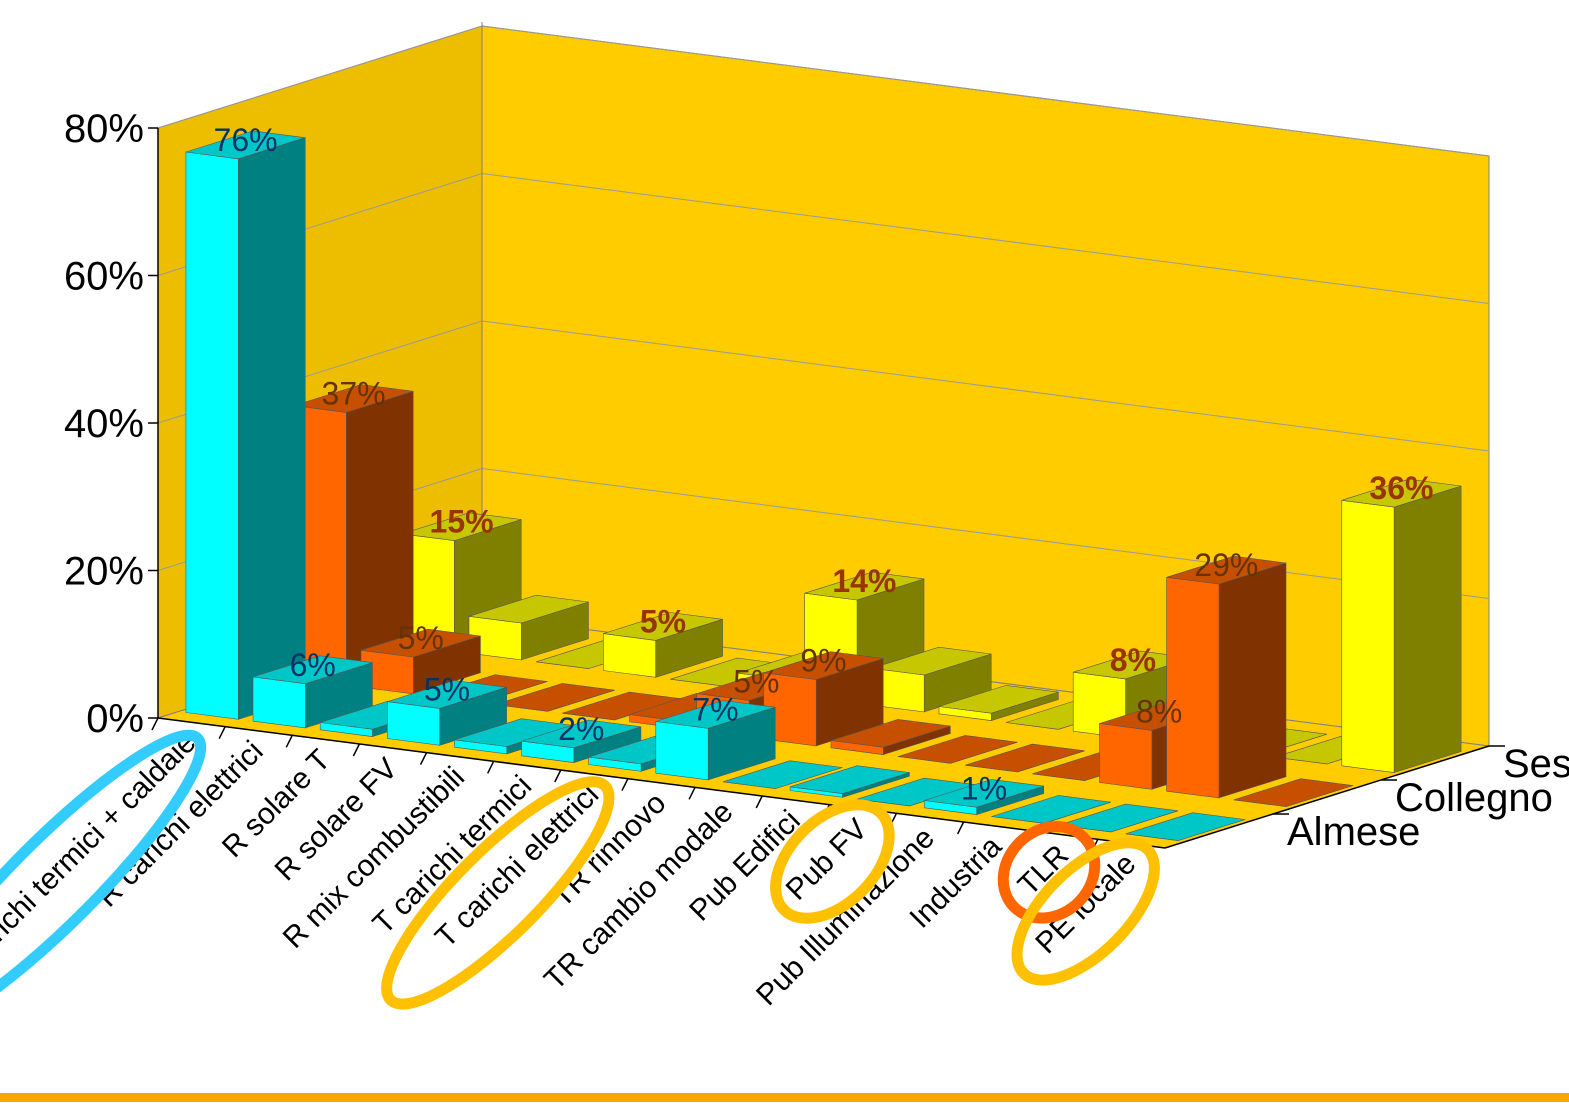 Image resolution: width=1569 pixels, height=1107 pixels. Describe the element at coordinates (1401, 488) in the screenshot. I see `data-label: 36%` at that location.